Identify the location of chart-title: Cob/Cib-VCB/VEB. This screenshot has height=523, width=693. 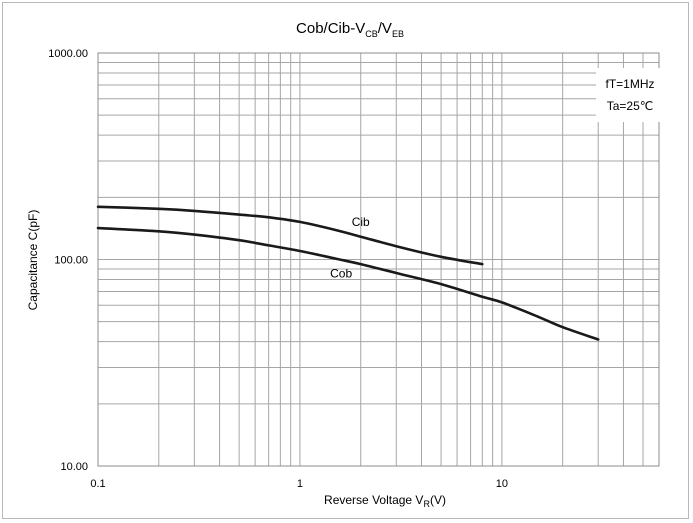
(350, 29).